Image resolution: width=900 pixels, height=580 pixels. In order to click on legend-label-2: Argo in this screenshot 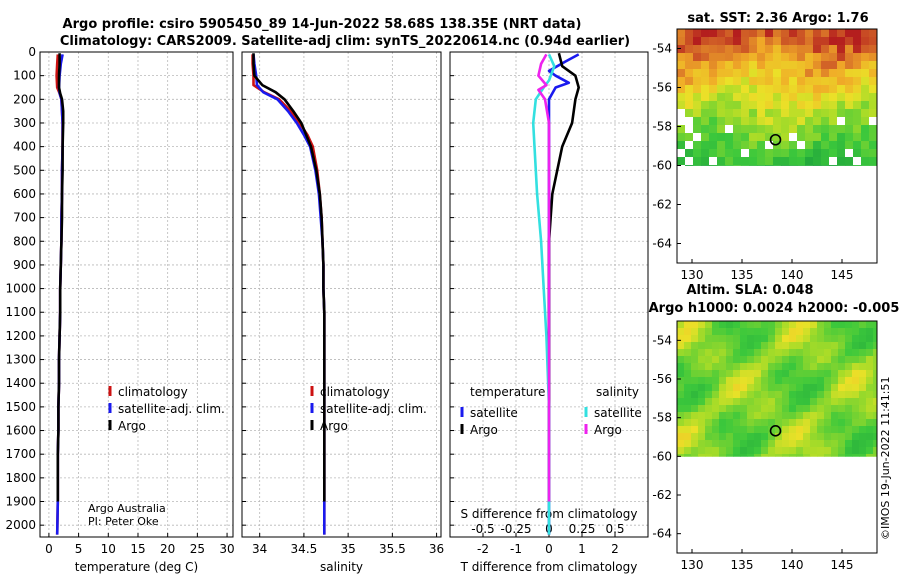, I will do `click(334, 426)`.